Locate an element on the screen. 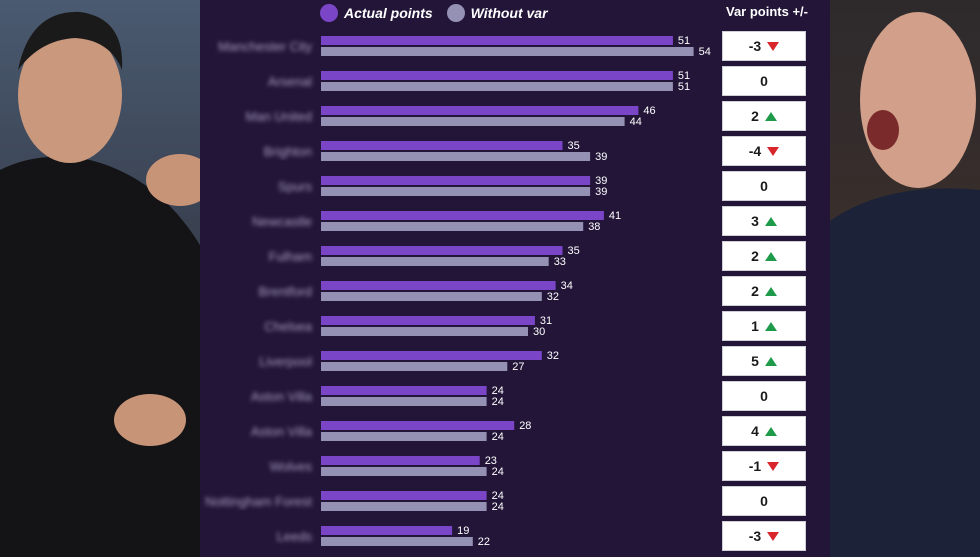 The height and width of the screenshot is (557, 980). var-points-box: 4 is located at coordinates (764, 431).